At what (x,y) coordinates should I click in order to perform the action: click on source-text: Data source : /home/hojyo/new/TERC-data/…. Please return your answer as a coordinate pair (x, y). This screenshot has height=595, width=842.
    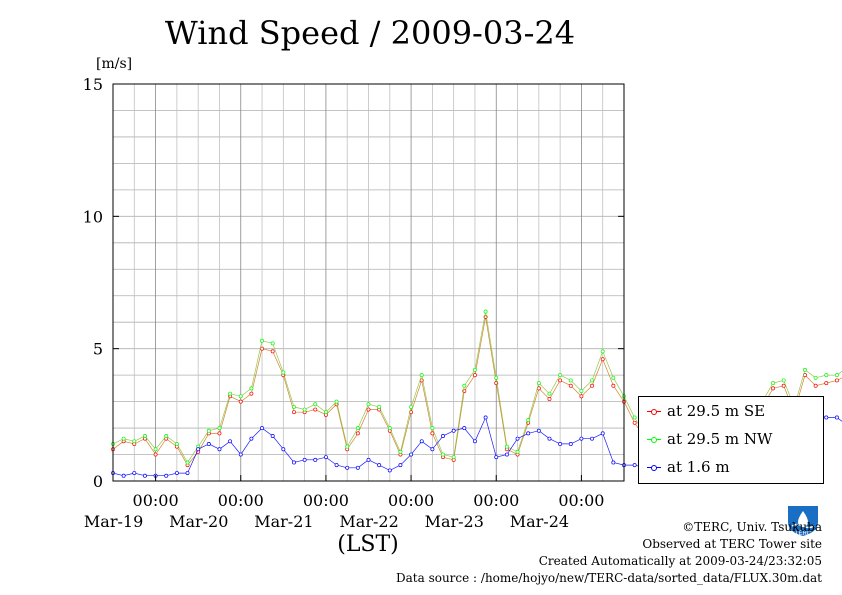
    Looking at the image, I should click on (609, 578).